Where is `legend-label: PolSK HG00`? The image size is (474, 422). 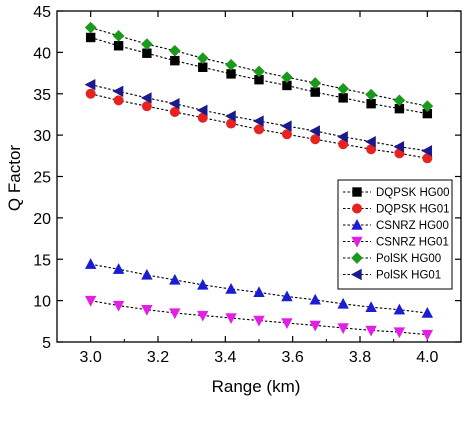
legend-label: PolSK HG00 is located at coordinates (408, 259).